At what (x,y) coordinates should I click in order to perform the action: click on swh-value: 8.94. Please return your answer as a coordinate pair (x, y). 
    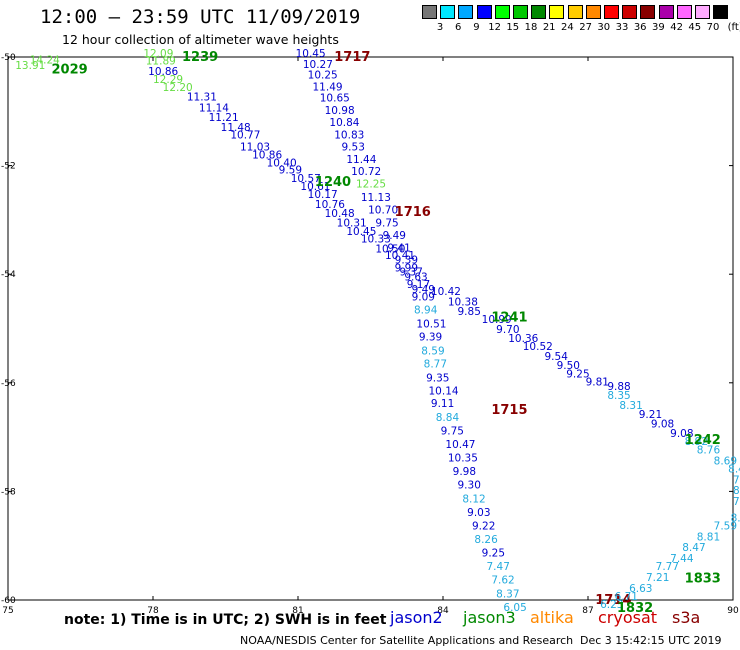
    Looking at the image, I should click on (426, 310).